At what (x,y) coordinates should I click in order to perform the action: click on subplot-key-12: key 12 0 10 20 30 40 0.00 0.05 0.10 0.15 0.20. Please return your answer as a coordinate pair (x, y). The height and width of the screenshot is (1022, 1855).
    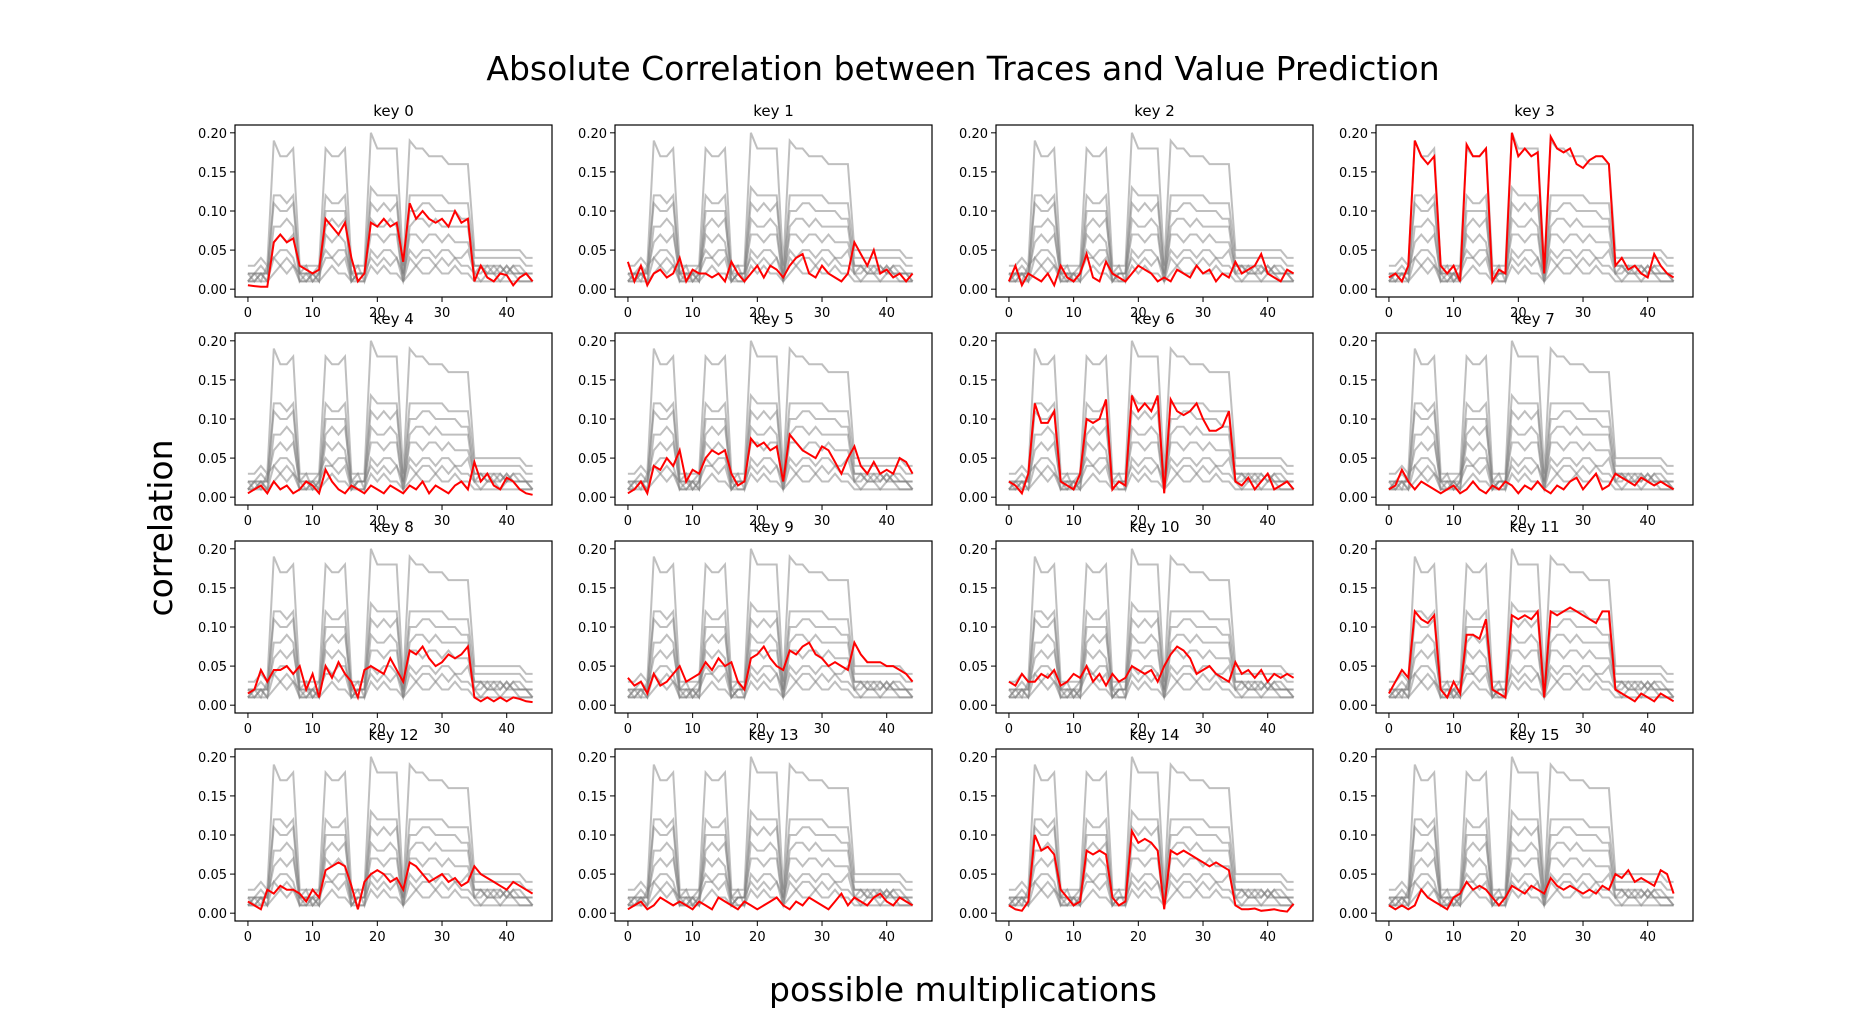
    Looking at the image, I should click on (375, 835).